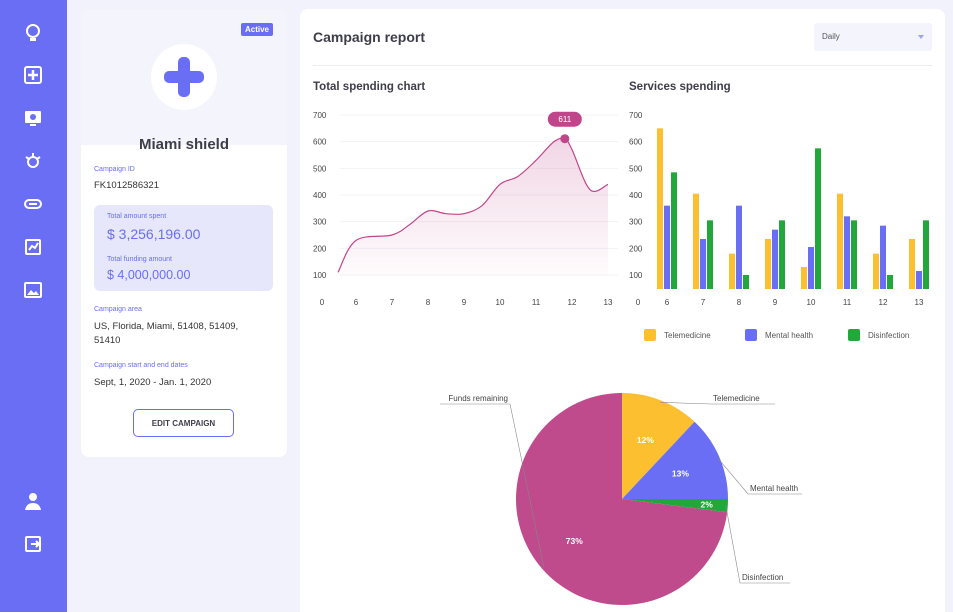  I want to click on tooltip-bubble, so click(564, 119).